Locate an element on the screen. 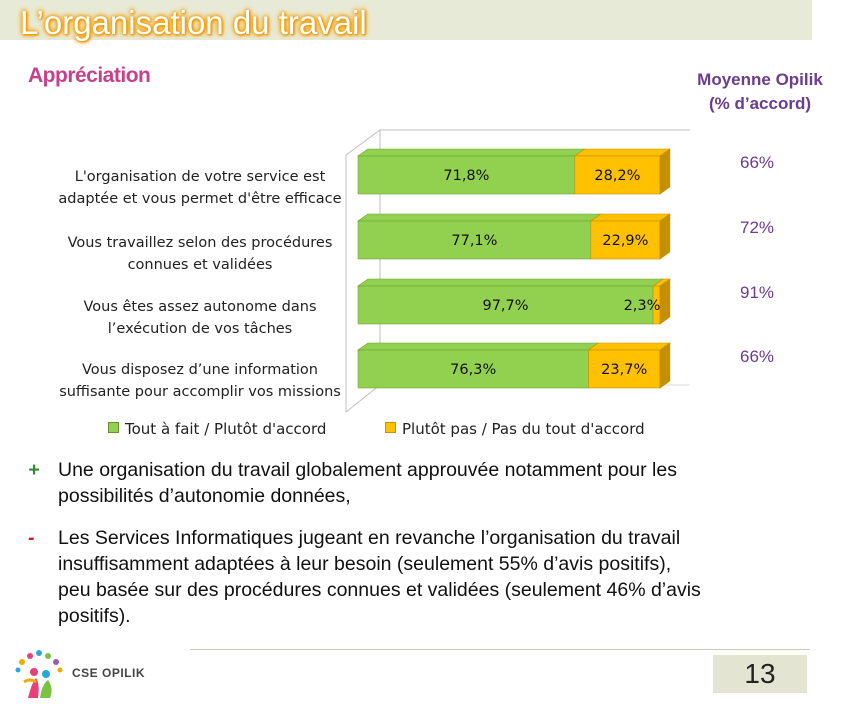  data-label: 23,7% is located at coordinates (624, 370).